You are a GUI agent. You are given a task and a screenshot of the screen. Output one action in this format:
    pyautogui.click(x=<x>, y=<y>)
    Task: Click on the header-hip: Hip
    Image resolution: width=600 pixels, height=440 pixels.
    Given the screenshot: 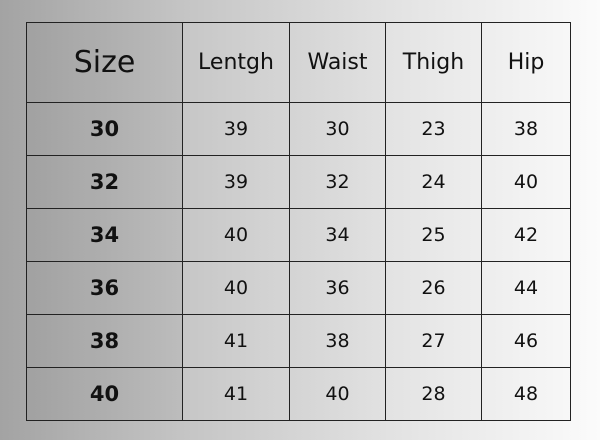 What is the action you would take?
    pyautogui.click(x=526, y=62)
    